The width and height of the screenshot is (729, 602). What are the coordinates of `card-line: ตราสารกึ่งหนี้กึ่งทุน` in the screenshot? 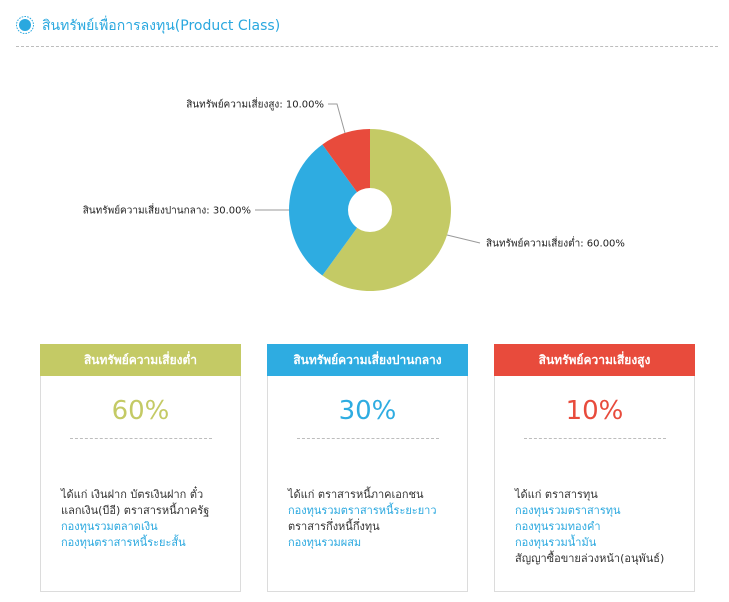 It's located at (334, 526).